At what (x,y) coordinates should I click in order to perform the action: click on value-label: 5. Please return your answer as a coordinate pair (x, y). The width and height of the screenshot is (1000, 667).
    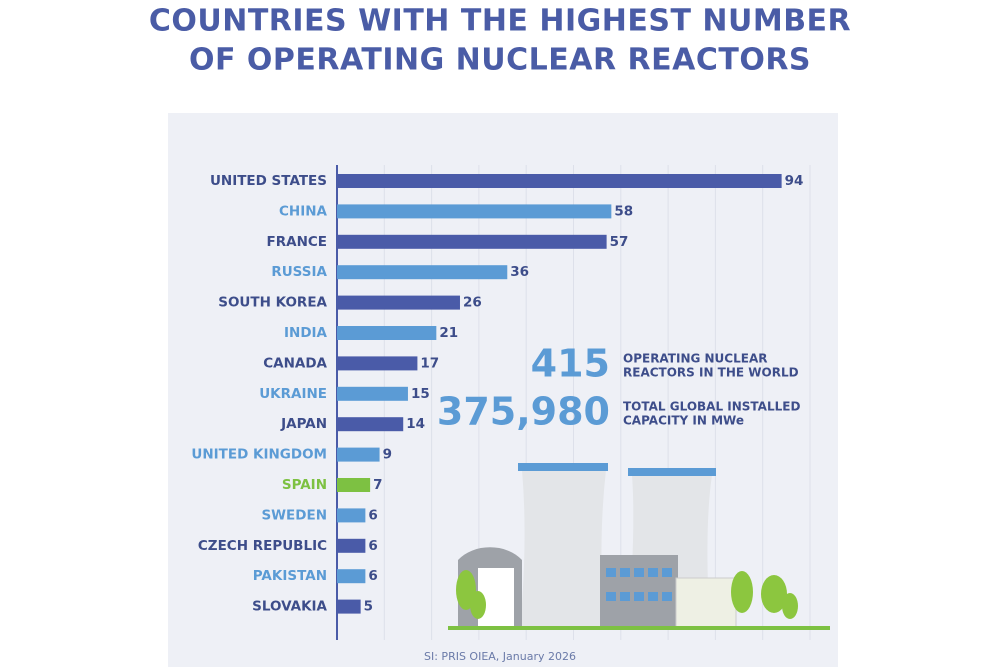
    Looking at the image, I should click on (368, 607).